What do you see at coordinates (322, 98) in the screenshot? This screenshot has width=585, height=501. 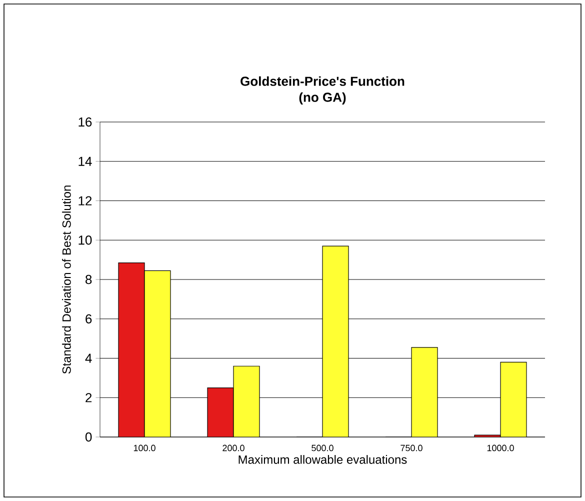 I see `chart-subtitle: (no GA)` at bounding box center [322, 98].